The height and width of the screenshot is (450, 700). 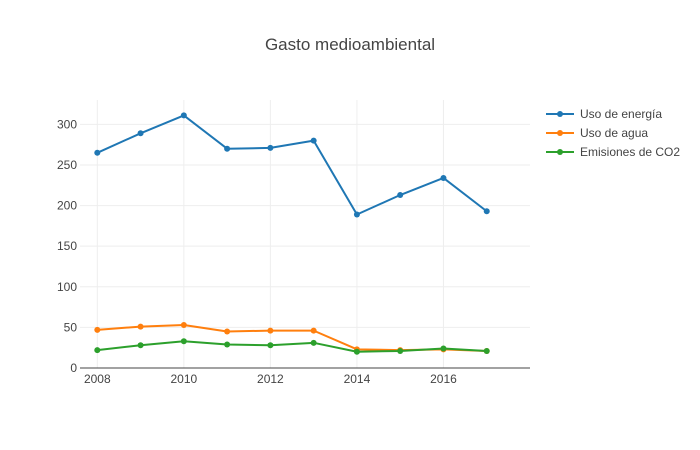 I want to click on y-tick-label: 0, so click(x=73, y=368).